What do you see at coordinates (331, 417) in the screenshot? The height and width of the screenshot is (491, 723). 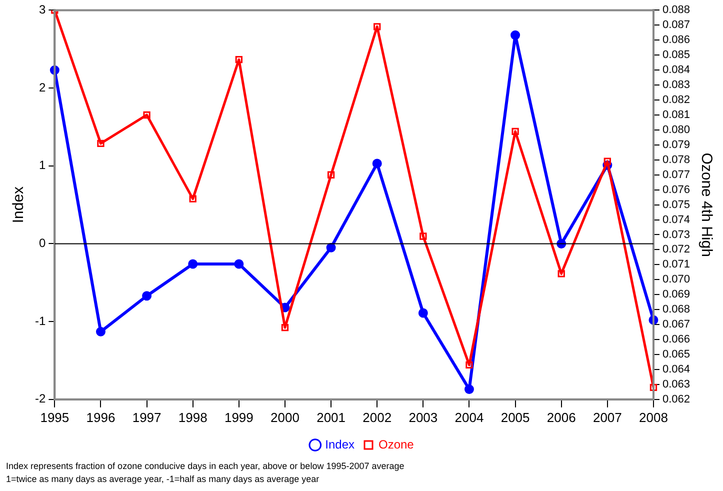 I see `x-tick-label: 2001` at bounding box center [331, 417].